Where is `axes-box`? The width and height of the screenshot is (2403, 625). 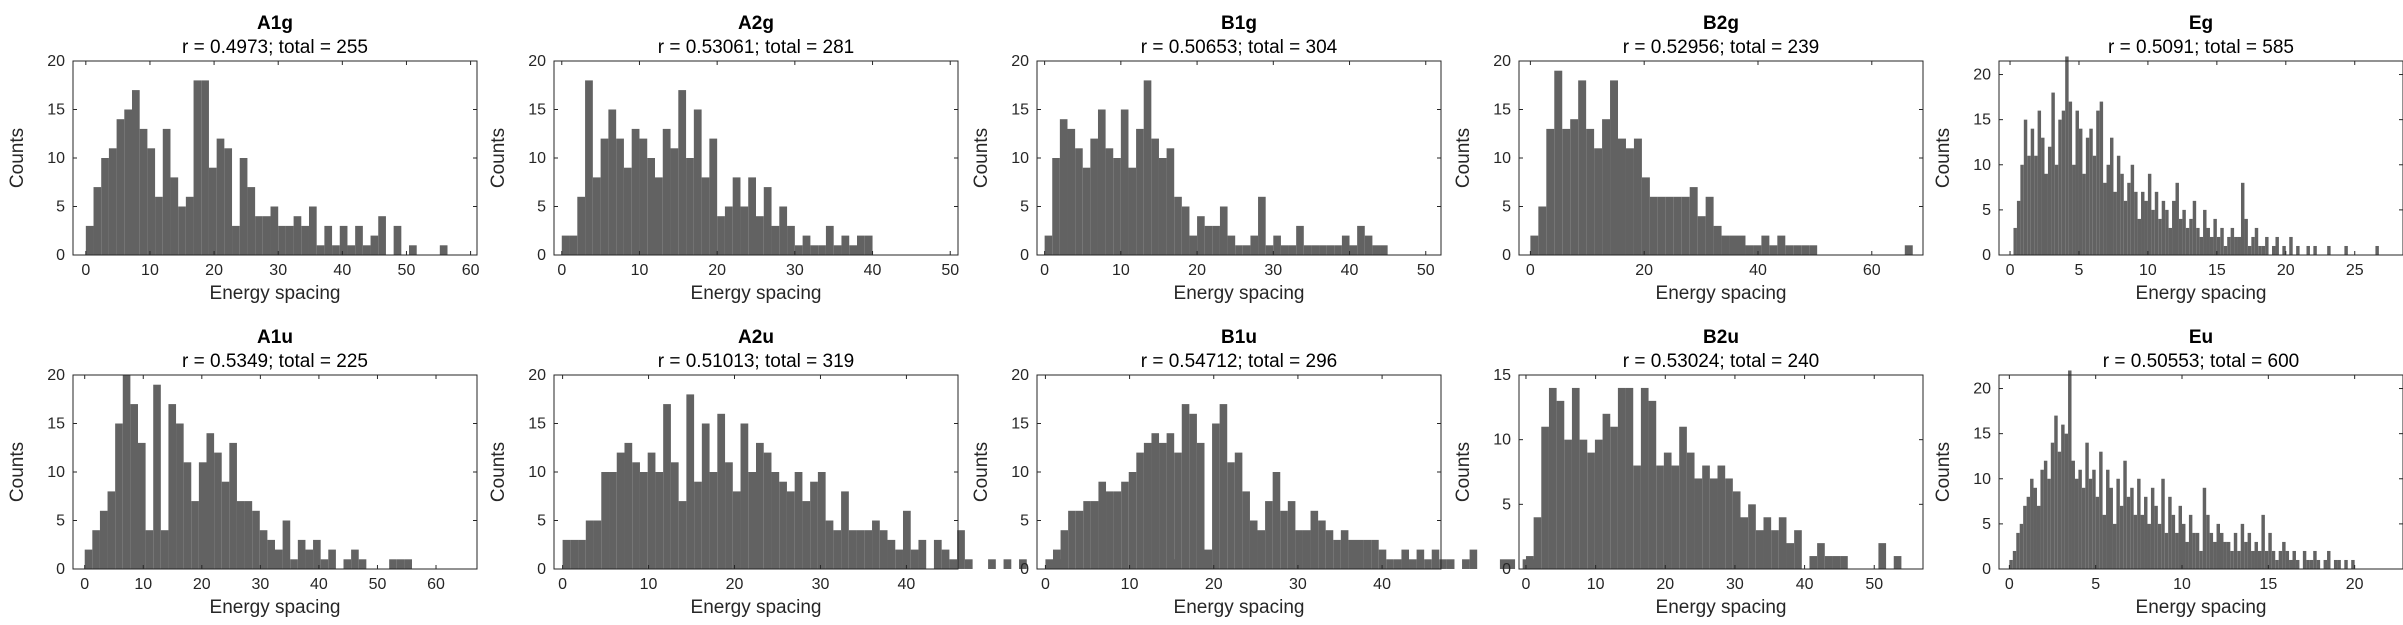
axes-box is located at coordinates (1721, 472).